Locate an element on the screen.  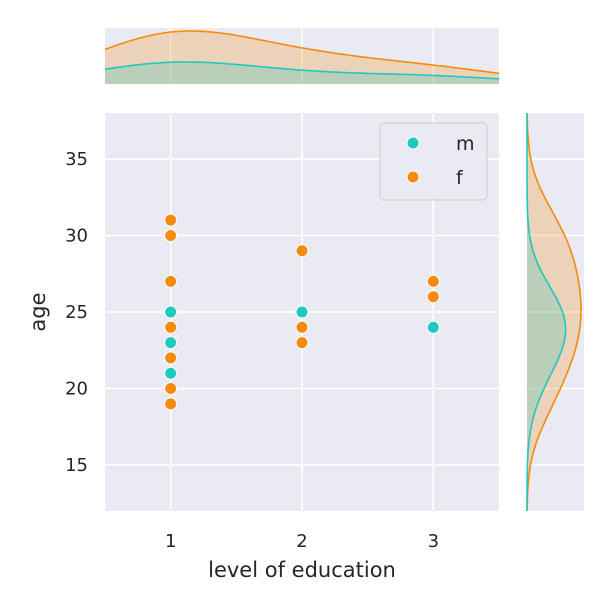
x-tick-label: 1 is located at coordinates (170, 541).